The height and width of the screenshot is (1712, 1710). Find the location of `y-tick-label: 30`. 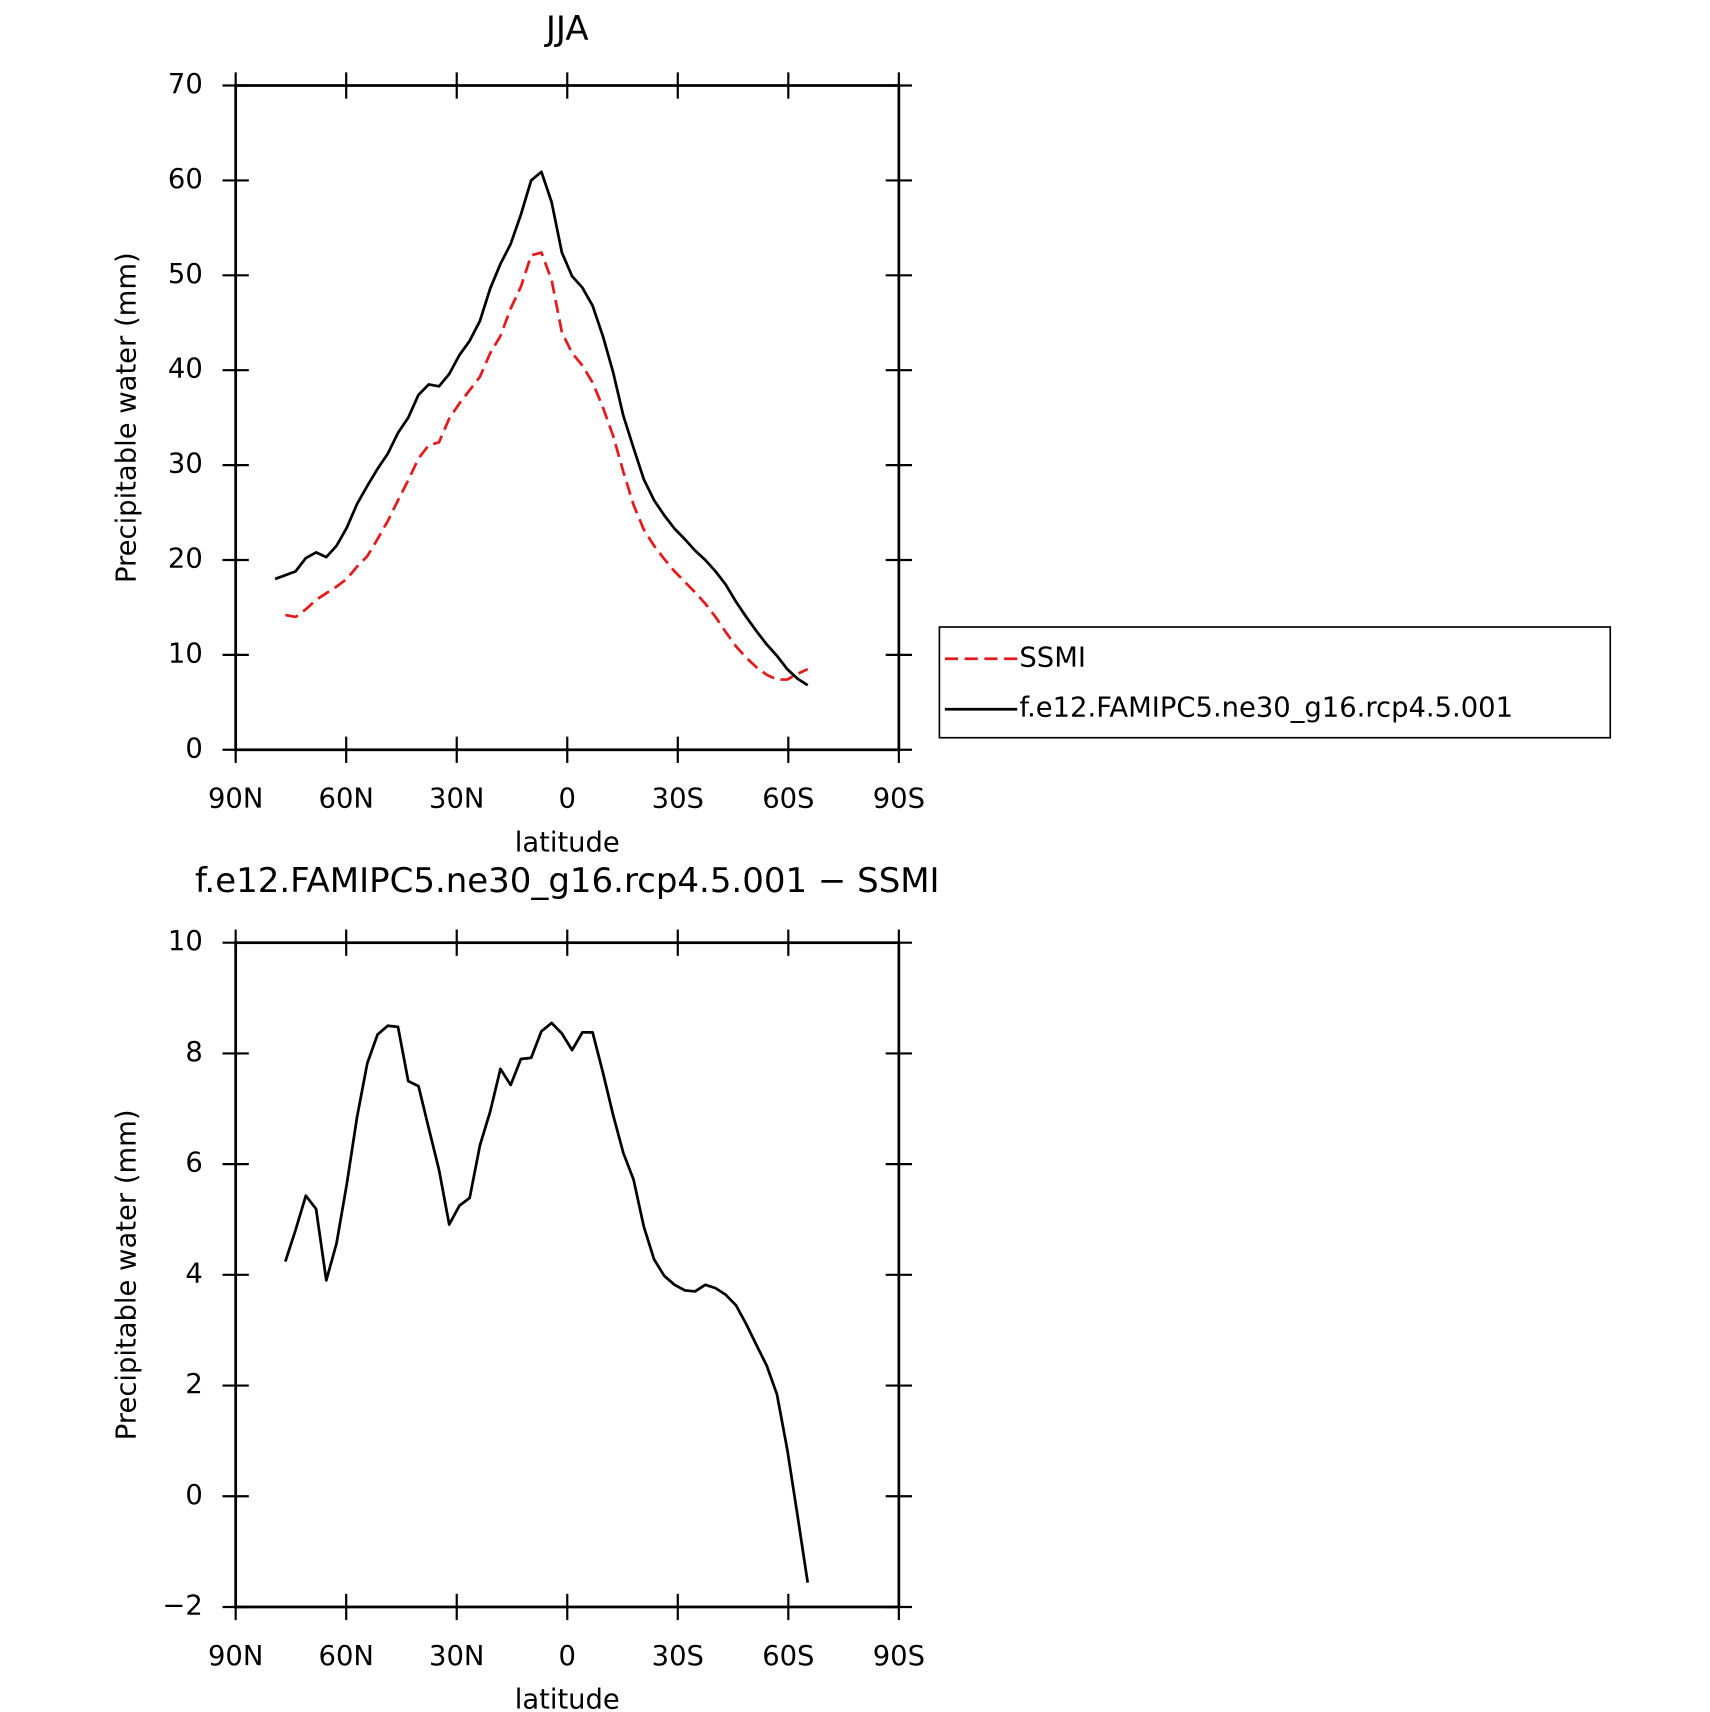

y-tick-label: 30 is located at coordinates (185, 464).